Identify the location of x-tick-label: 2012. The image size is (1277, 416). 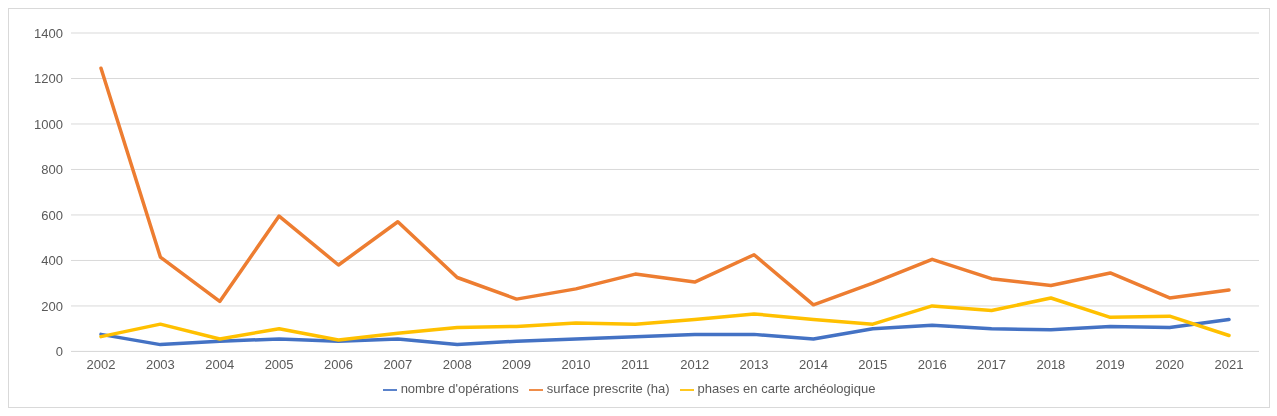
(695, 364).